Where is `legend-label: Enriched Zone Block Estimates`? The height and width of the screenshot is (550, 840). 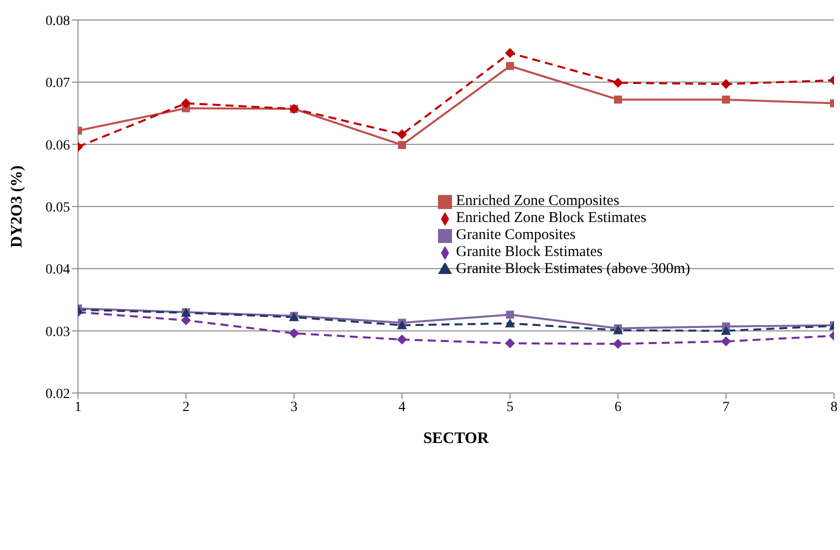 legend-label: Enriched Zone Block Estimates is located at coordinates (551, 218).